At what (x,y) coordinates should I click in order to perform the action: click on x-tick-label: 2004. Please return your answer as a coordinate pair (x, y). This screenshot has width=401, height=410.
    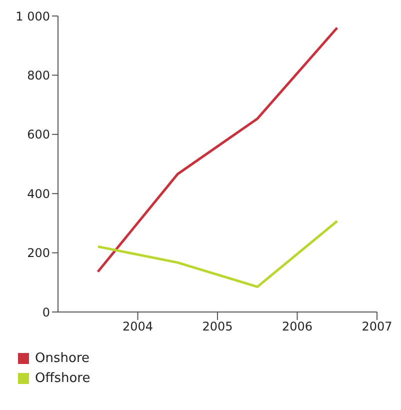
    Looking at the image, I should click on (138, 327).